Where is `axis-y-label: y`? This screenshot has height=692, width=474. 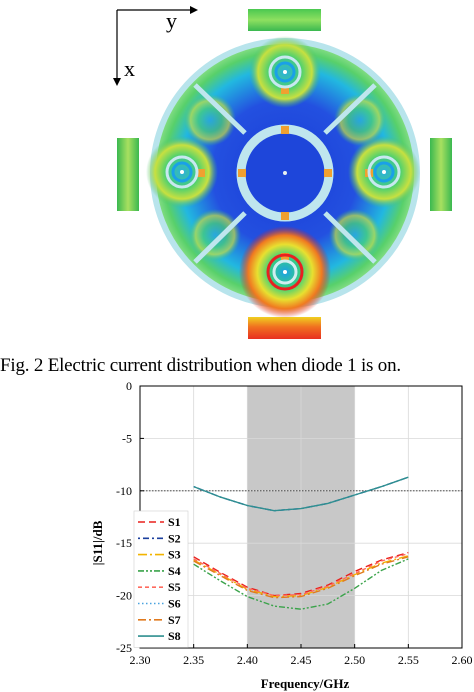 axis-y-label: y is located at coordinates (171, 20).